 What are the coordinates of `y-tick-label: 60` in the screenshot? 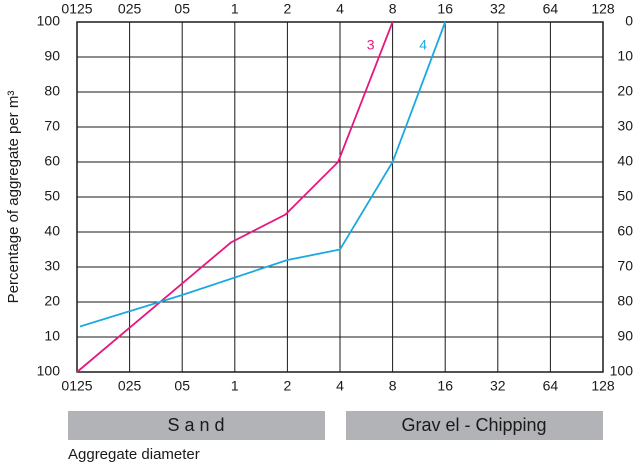 It's located at (52, 161).